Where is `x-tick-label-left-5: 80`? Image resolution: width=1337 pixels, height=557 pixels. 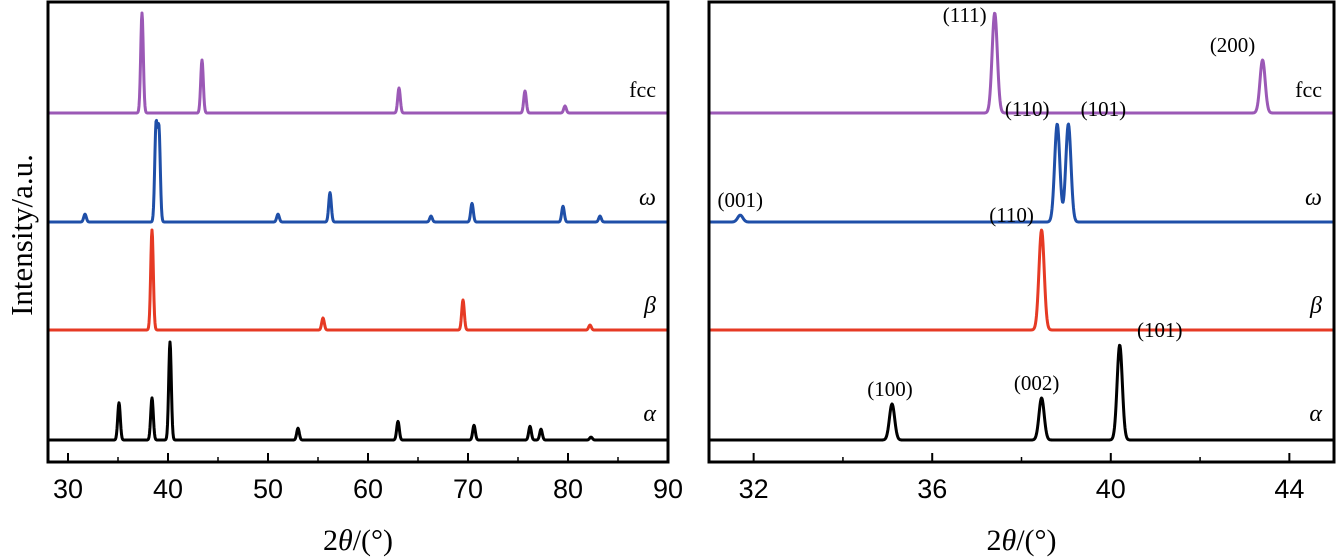
x-tick-label-left-5: 80 is located at coordinates (568, 489).